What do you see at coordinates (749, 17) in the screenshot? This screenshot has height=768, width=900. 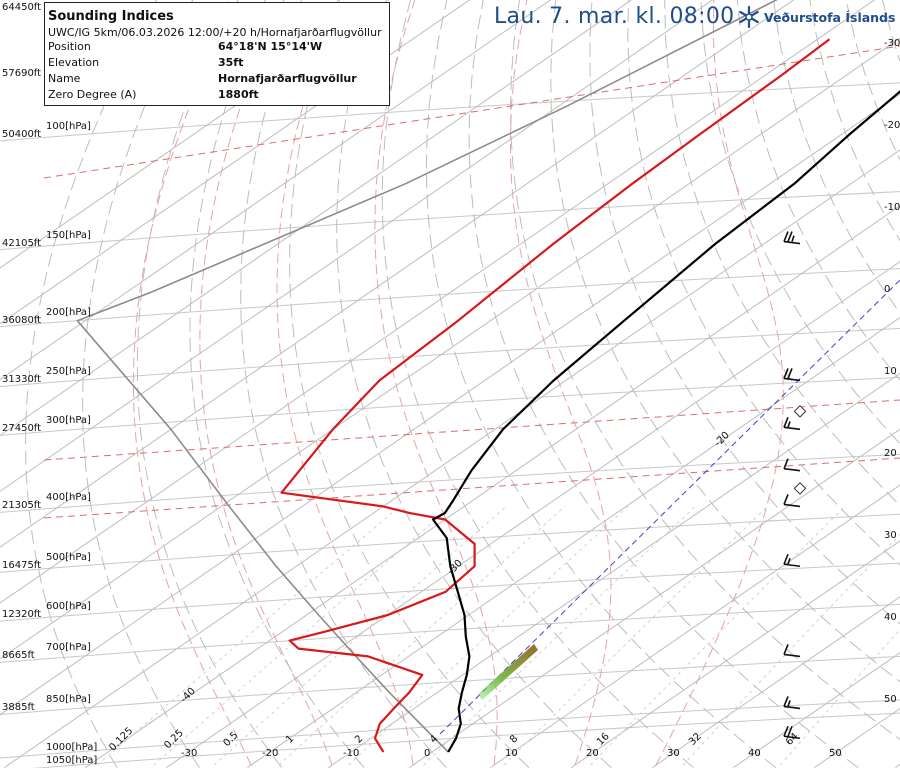 I see `snowflake-icon` at bounding box center [749, 17].